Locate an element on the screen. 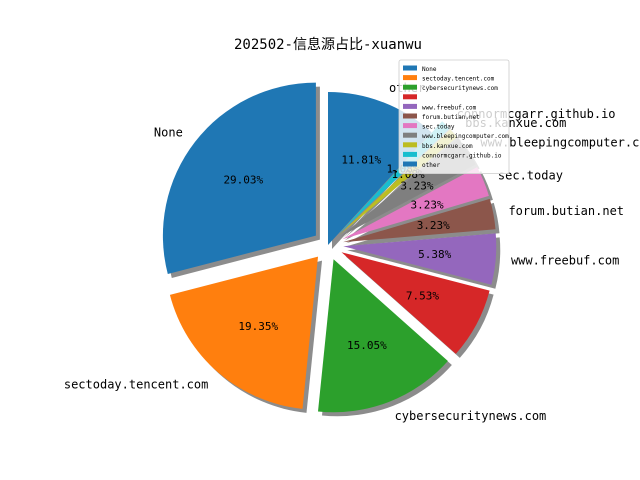  legend-entry: forum.butian.net is located at coordinates (451, 117).